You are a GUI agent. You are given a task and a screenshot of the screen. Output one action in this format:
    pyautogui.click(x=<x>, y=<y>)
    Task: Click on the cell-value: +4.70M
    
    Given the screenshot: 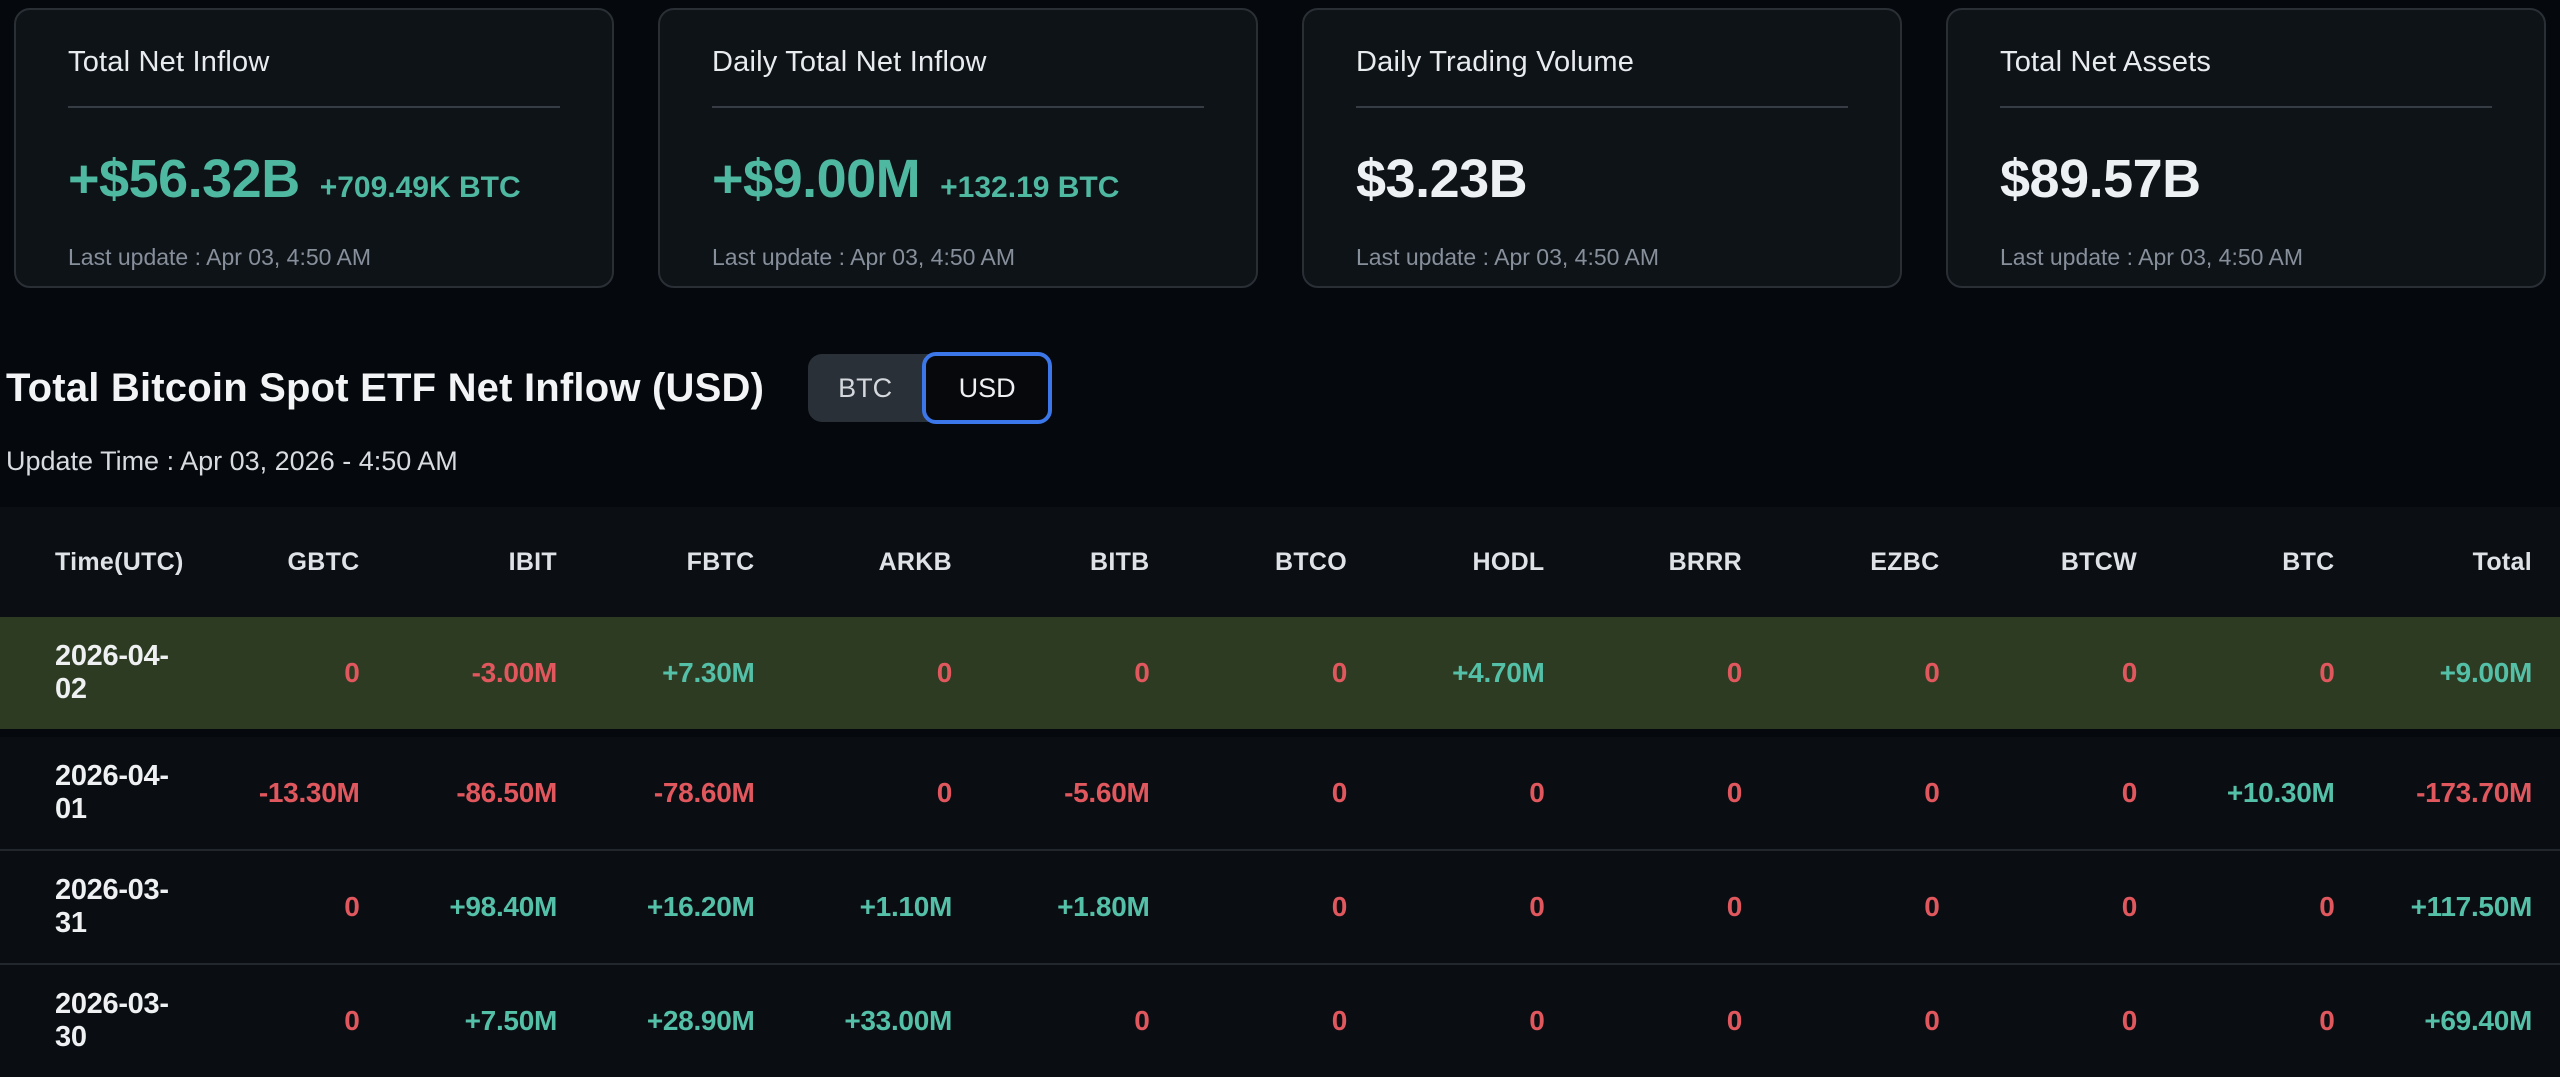 What is the action you would take?
    pyautogui.click(x=1474, y=675)
    